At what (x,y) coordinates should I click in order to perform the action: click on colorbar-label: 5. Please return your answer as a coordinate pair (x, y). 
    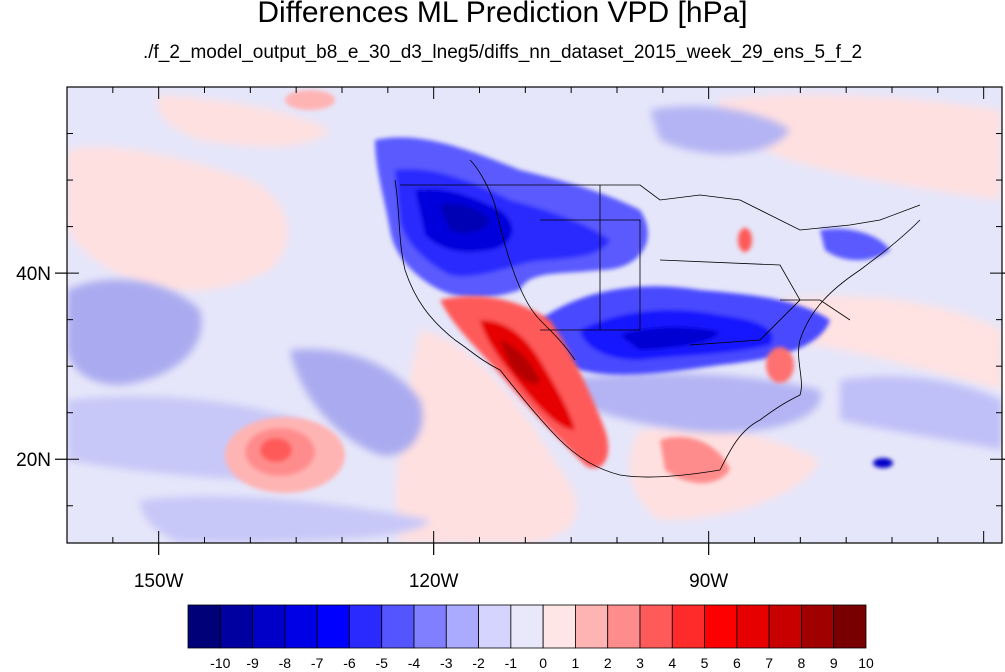
    Looking at the image, I should click on (705, 663).